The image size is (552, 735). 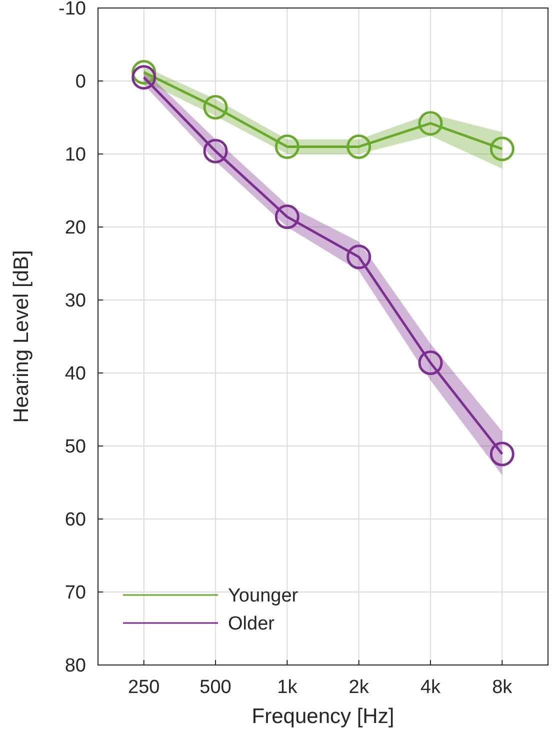 What do you see at coordinates (21, 336) in the screenshot?
I see `y-axis-title: Hearing Level [dB]` at bounding box center [21, 336].